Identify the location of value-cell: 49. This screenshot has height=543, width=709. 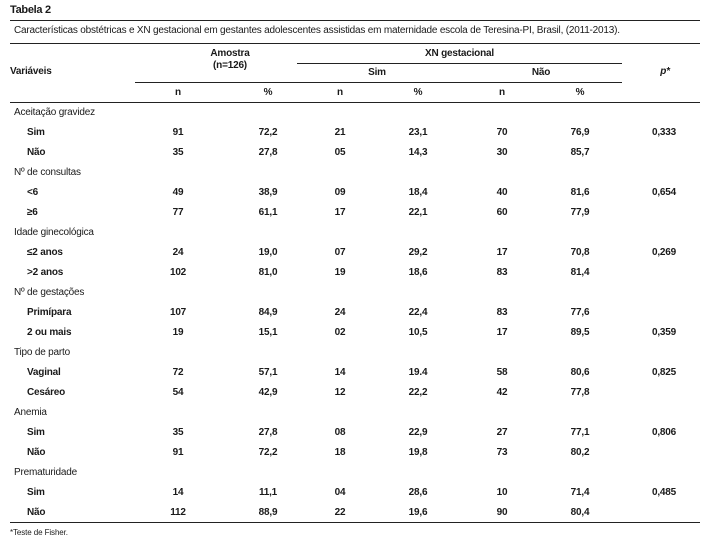
(178, 192).